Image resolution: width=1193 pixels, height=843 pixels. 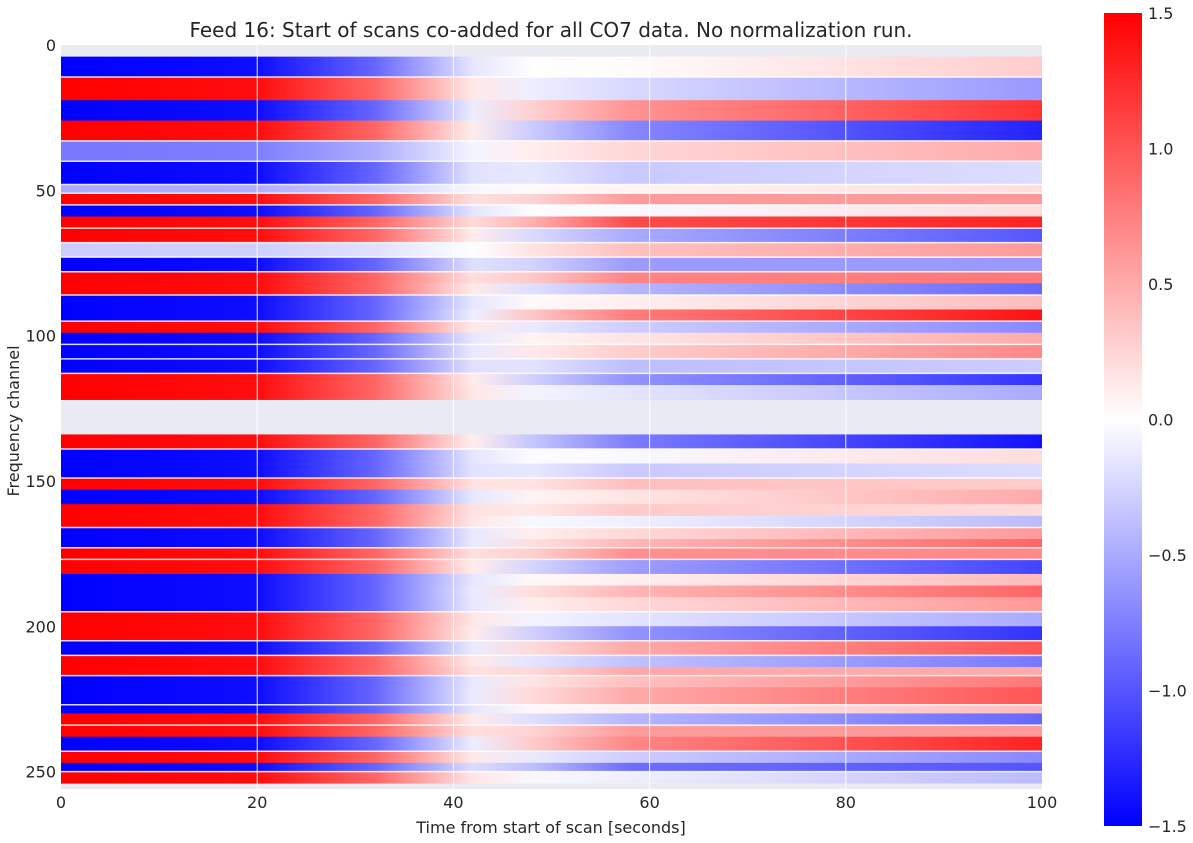 What do you see at coordinates (1160, 13) in the screenshot?
I see `colorbar-tick-label: 1.5` at bounding box center [1160, 13].